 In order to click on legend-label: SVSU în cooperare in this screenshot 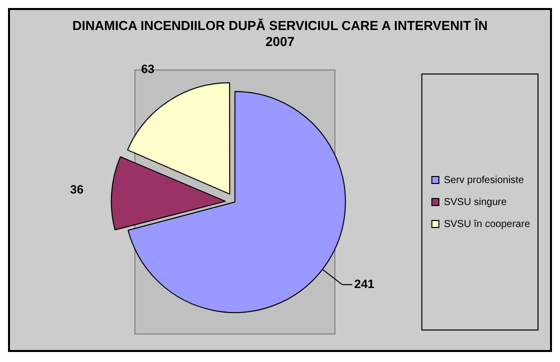, I will do `click(487, 224)`.